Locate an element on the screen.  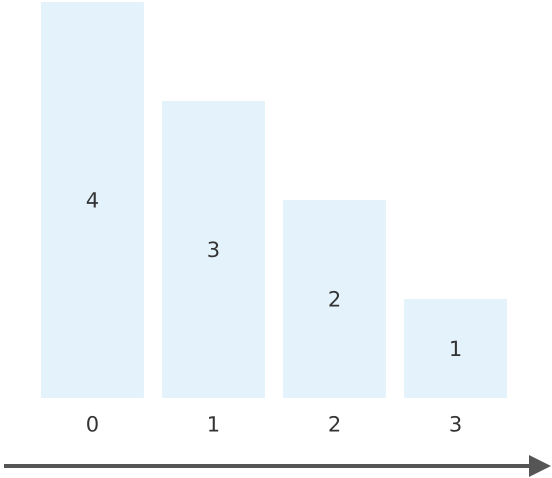
data-label: 4 is located at coordinates (93, 200).